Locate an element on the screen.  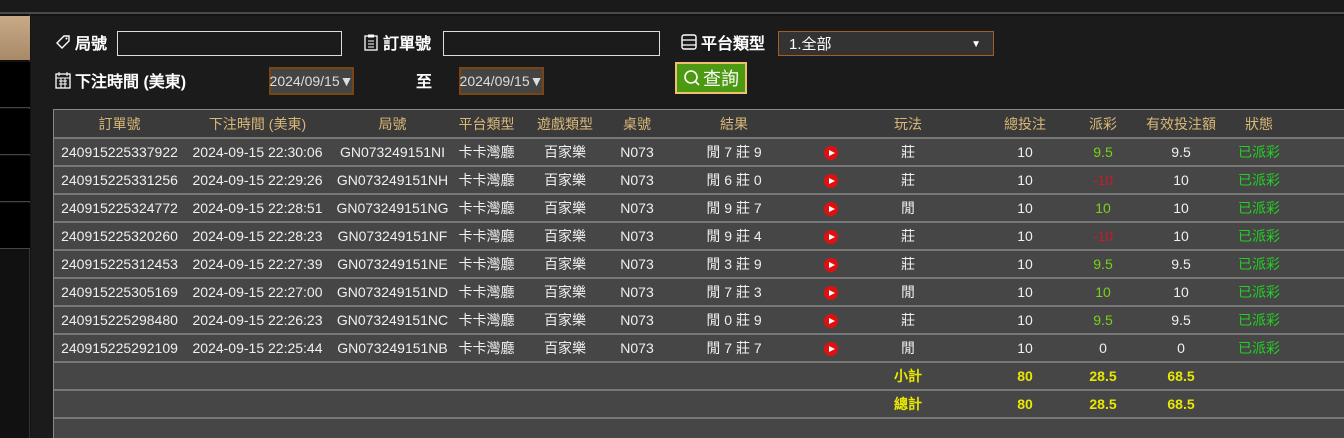
cell: GN073249151NE is located at coordinates (392, 264).